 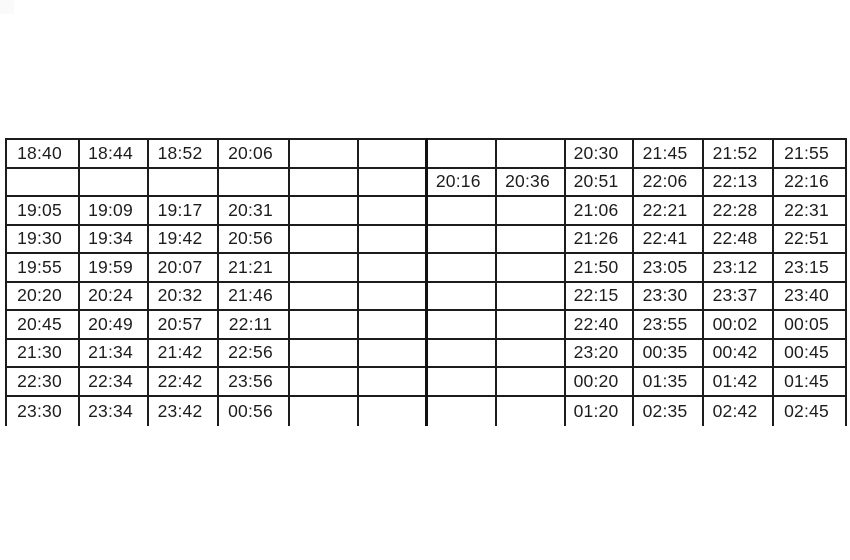 I want to click on time-cell: 01:35, so click(x=668, y=381).